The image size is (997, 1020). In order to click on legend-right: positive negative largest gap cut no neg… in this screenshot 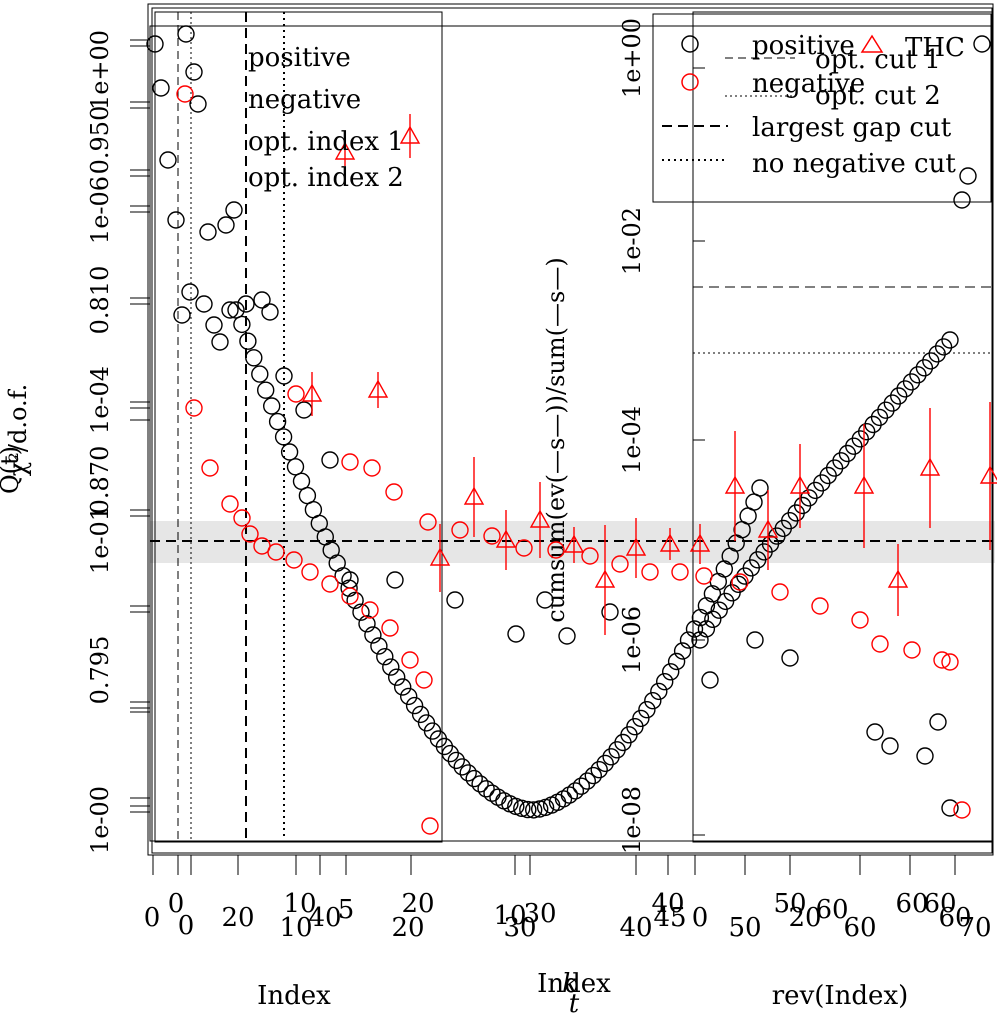, I will do `click(813, 105)`.